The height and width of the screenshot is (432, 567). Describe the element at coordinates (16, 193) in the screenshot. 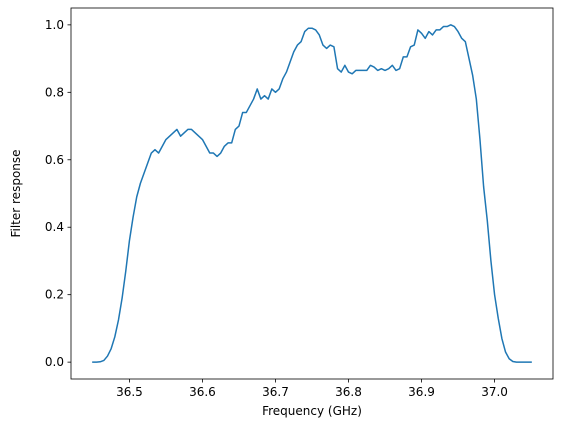

I see `y-axis-label: Filter response` at that location.